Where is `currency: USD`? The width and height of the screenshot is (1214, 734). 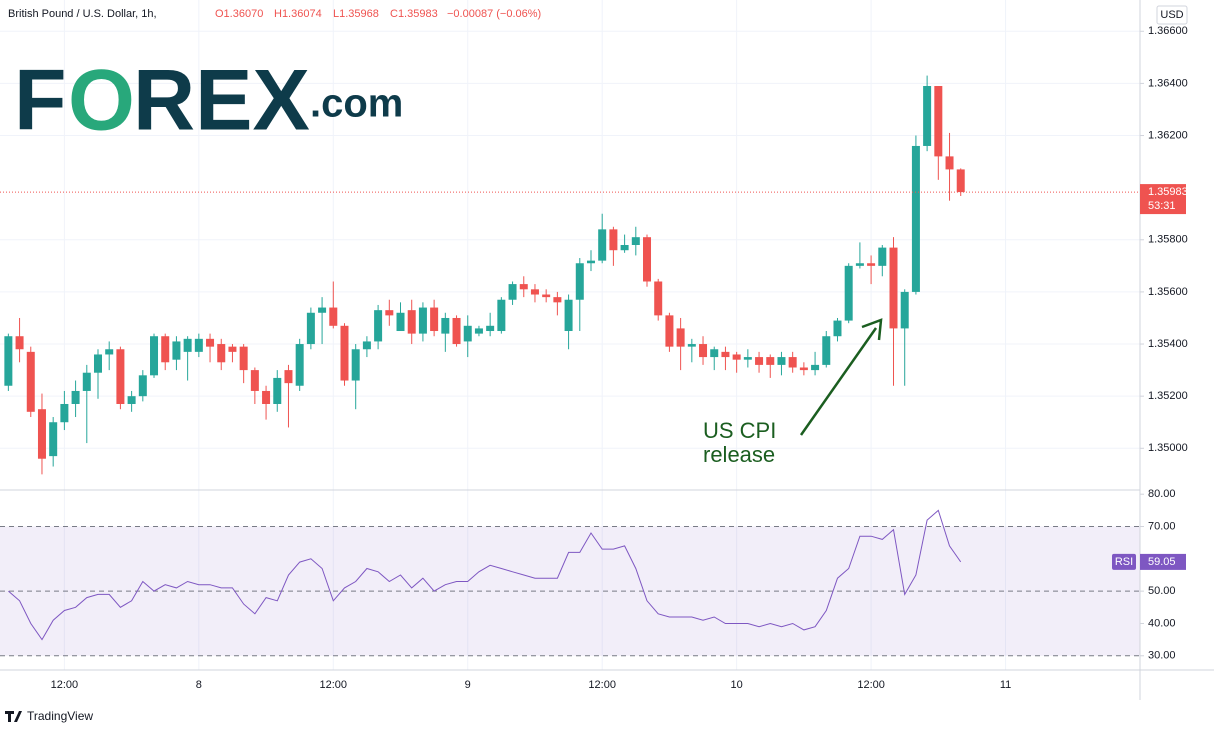 currency: USD is located at coordinates (1171, 15).